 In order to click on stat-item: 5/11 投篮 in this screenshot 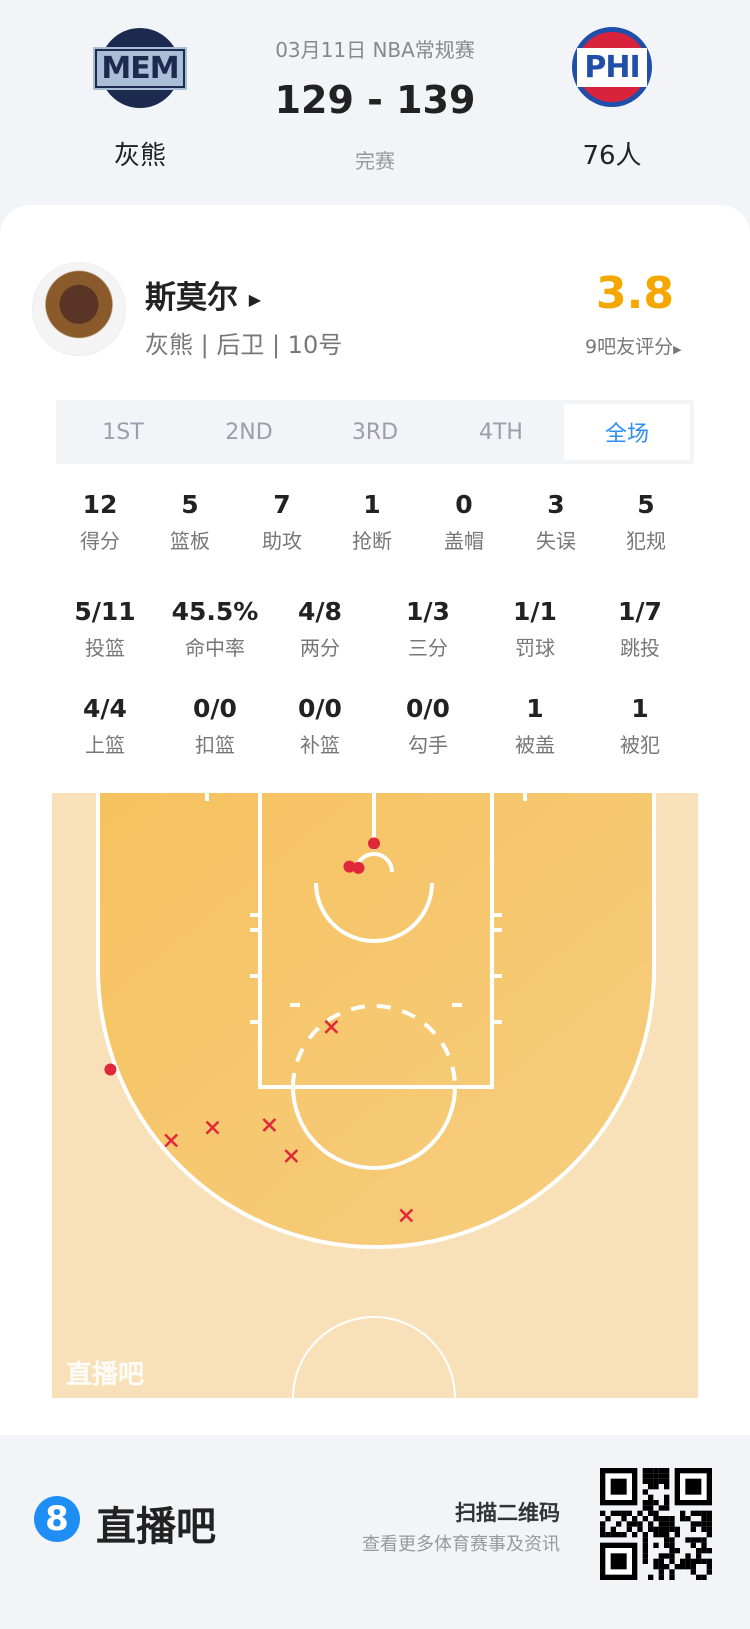, I will do `click(105, 629)`.